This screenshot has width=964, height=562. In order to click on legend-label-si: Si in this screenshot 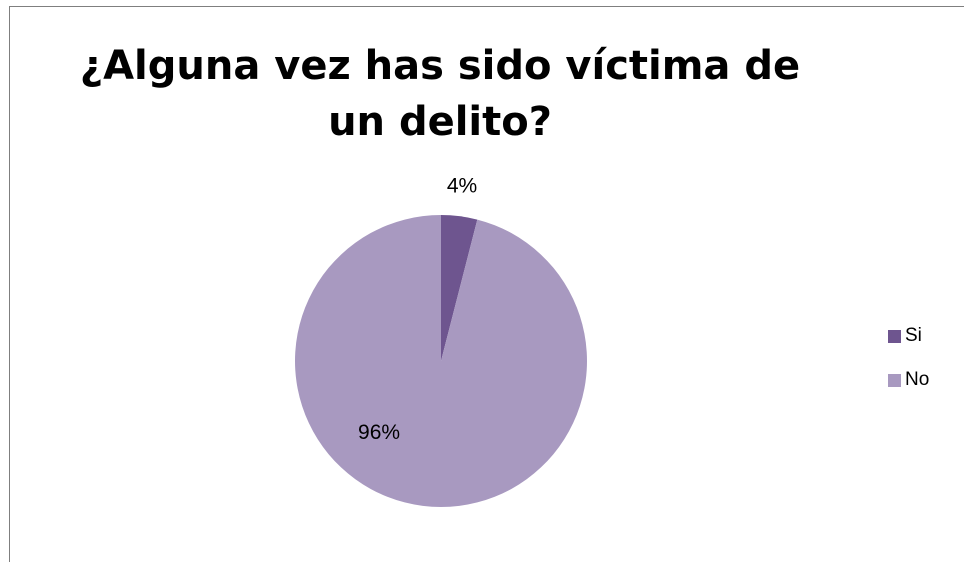, I will do `click(913, 335)`.